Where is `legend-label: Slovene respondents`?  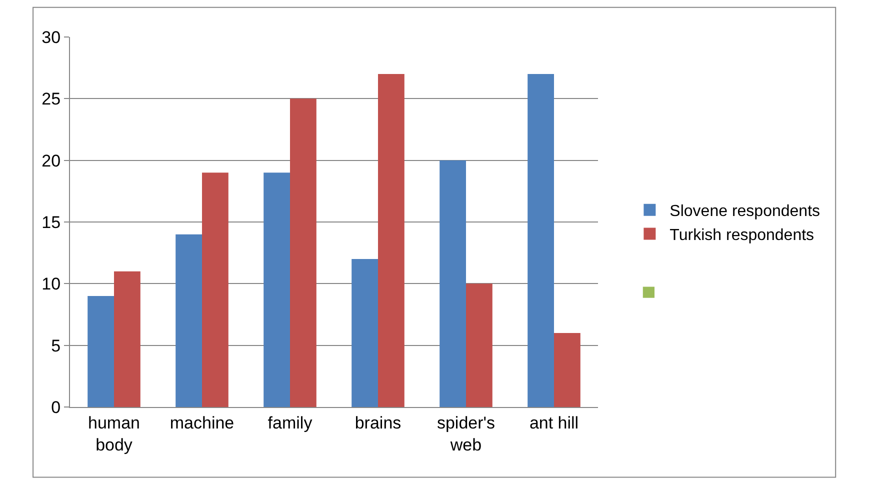 legend-label: Slovene respondents is located at coordinates (745, 211).